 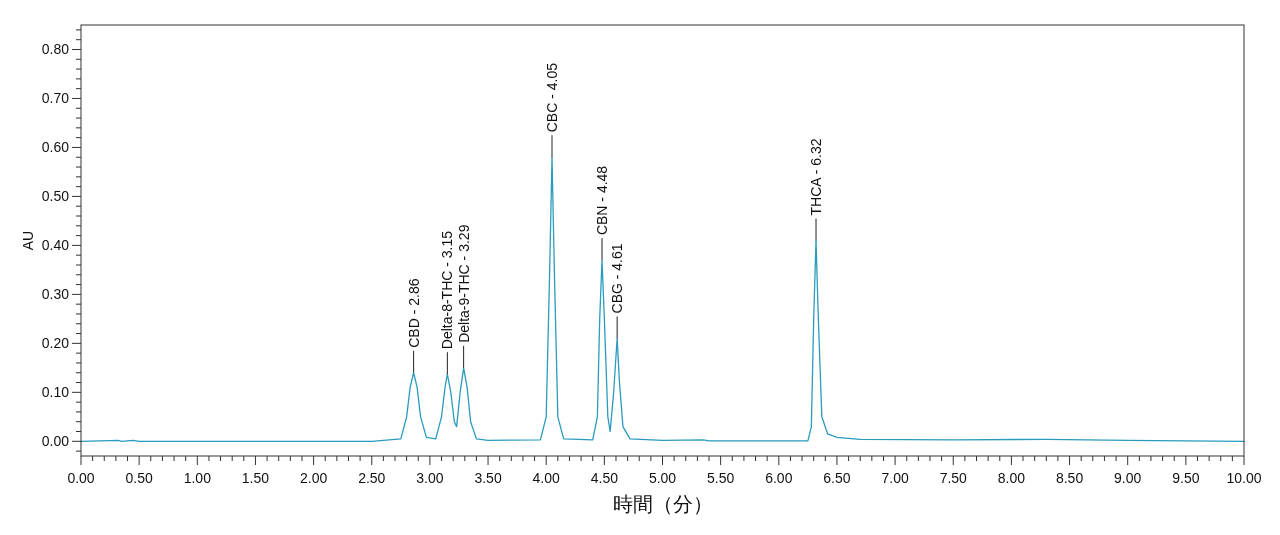 I want to click on y-tick-label: 0.40, so click(x=55, y=245).